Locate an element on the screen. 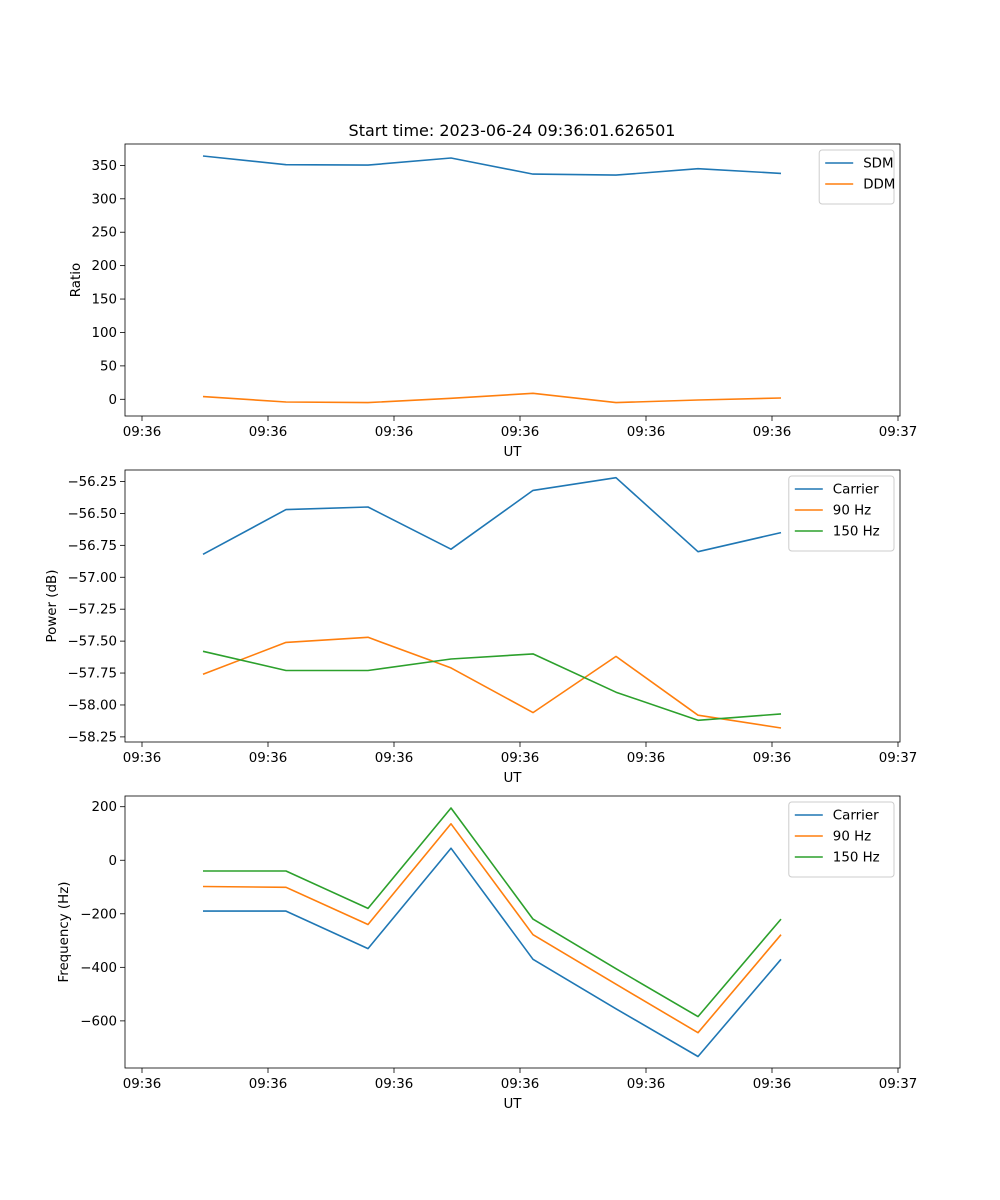 This screenshot has width=1000, height=1200. legend-label: SDM is located at coordinates (878, 164).